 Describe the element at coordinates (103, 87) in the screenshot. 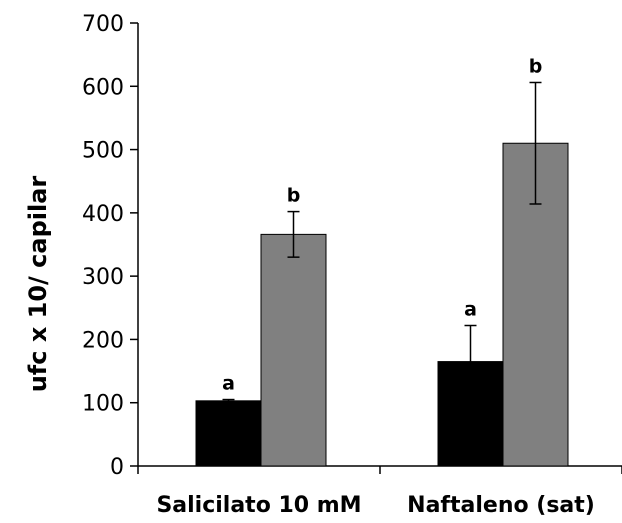

I see `y-tick-label: 600` at that location.